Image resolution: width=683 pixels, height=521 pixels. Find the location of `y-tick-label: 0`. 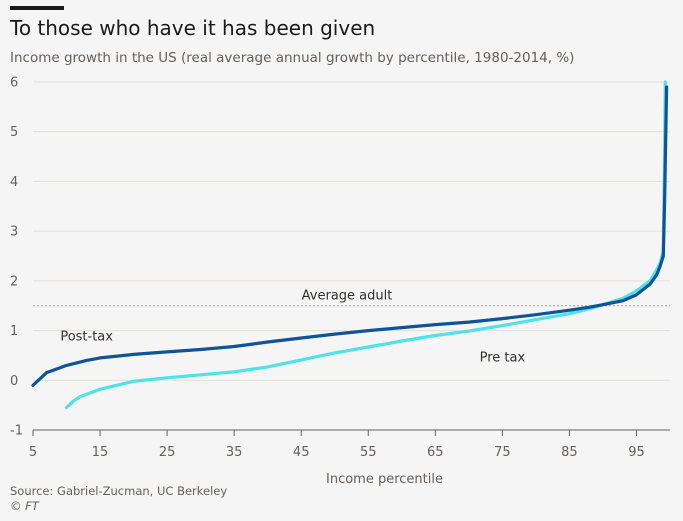

y-tick-label: 0 is located at coordinates (14, 381).